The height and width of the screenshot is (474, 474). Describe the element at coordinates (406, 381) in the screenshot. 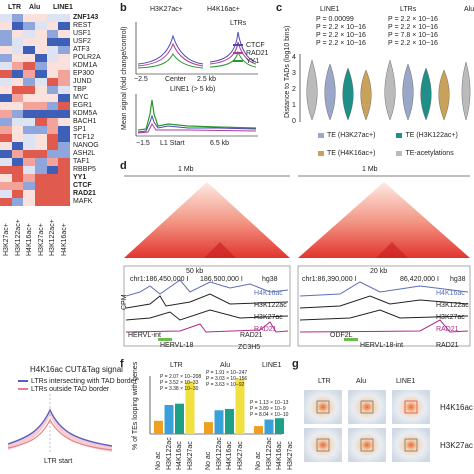

I see `panel-g-col-line1: LINE1` at that location.